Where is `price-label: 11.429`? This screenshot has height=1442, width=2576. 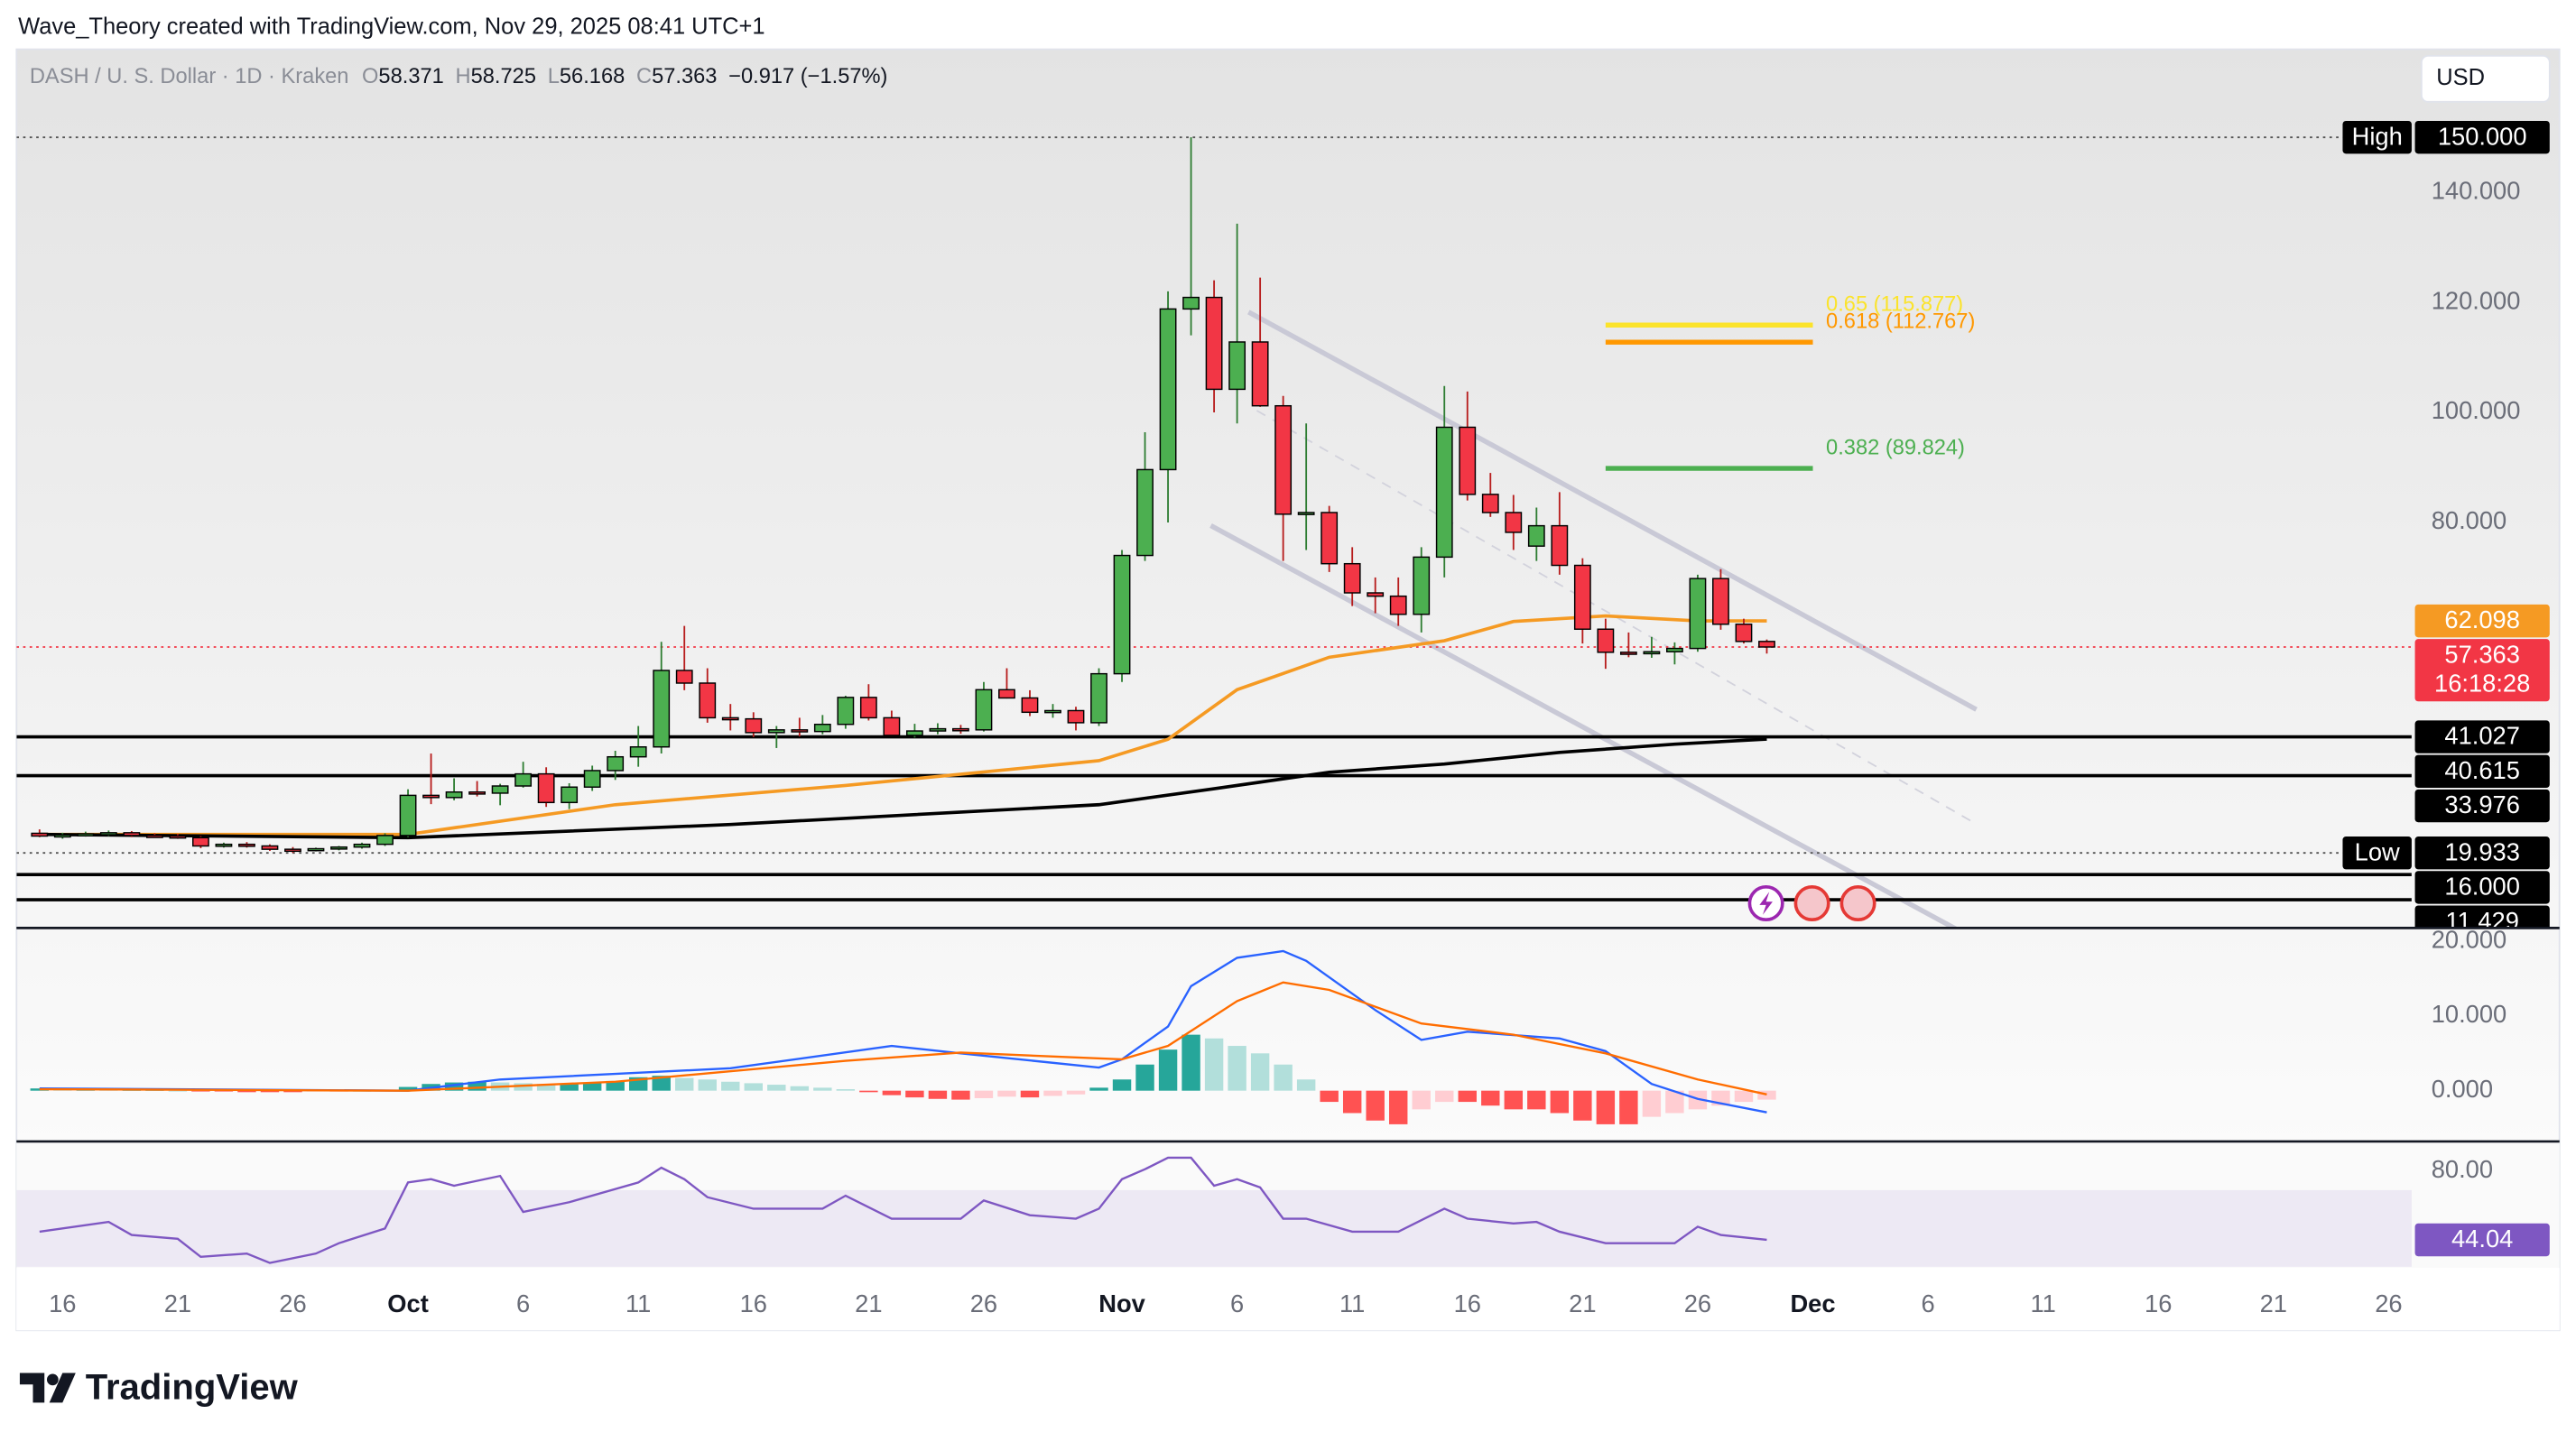 price-label: 11.429 is located at coordinates (2482, 920).